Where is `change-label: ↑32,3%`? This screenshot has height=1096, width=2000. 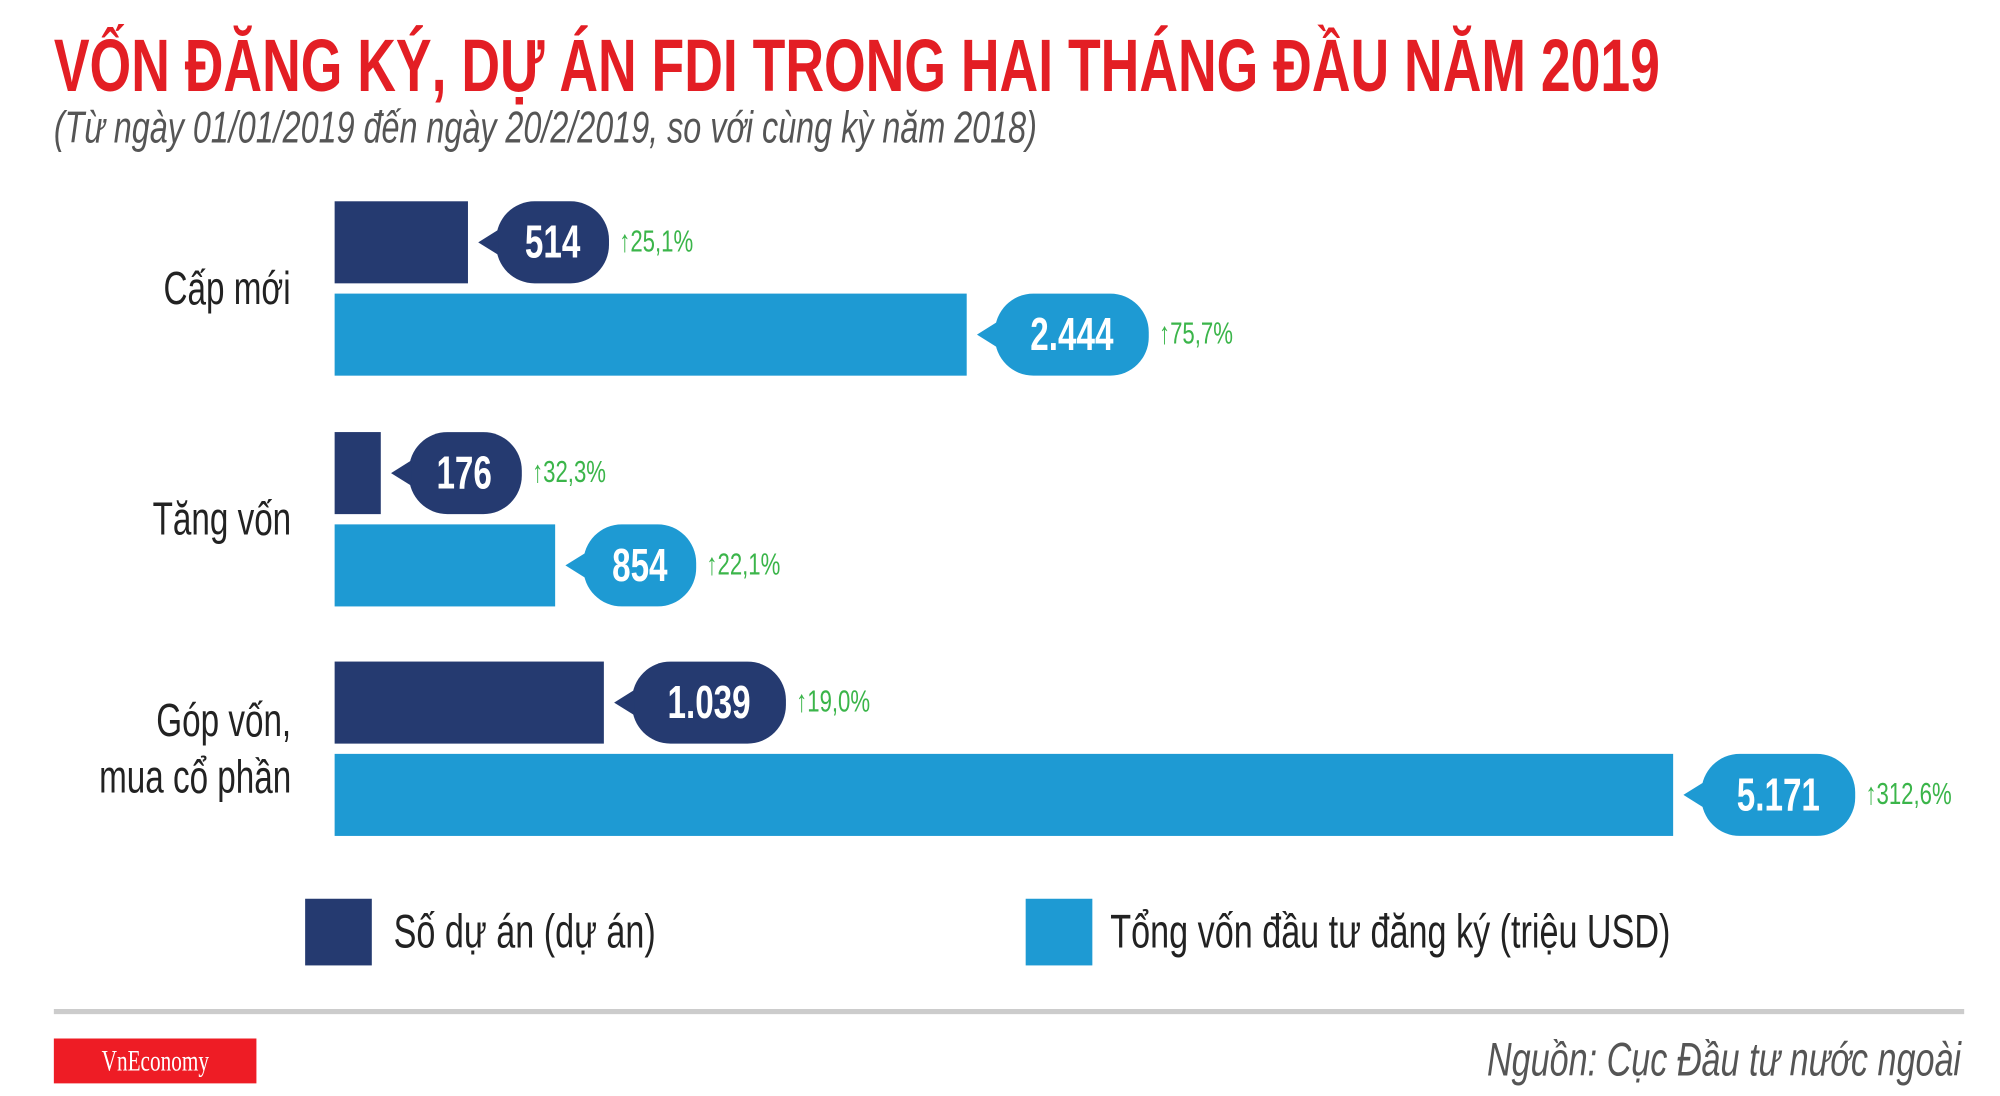 change-label: ↑32,3% is located at coordinates (582, 473).